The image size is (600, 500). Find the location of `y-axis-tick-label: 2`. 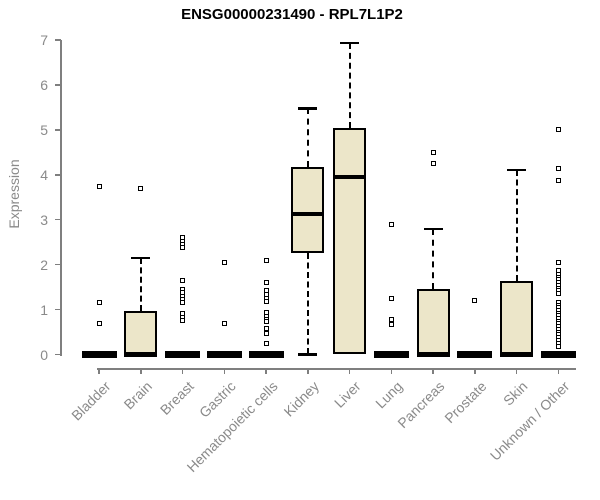

y-axis-tick-label: 2 is located at coordinates (44, 264).